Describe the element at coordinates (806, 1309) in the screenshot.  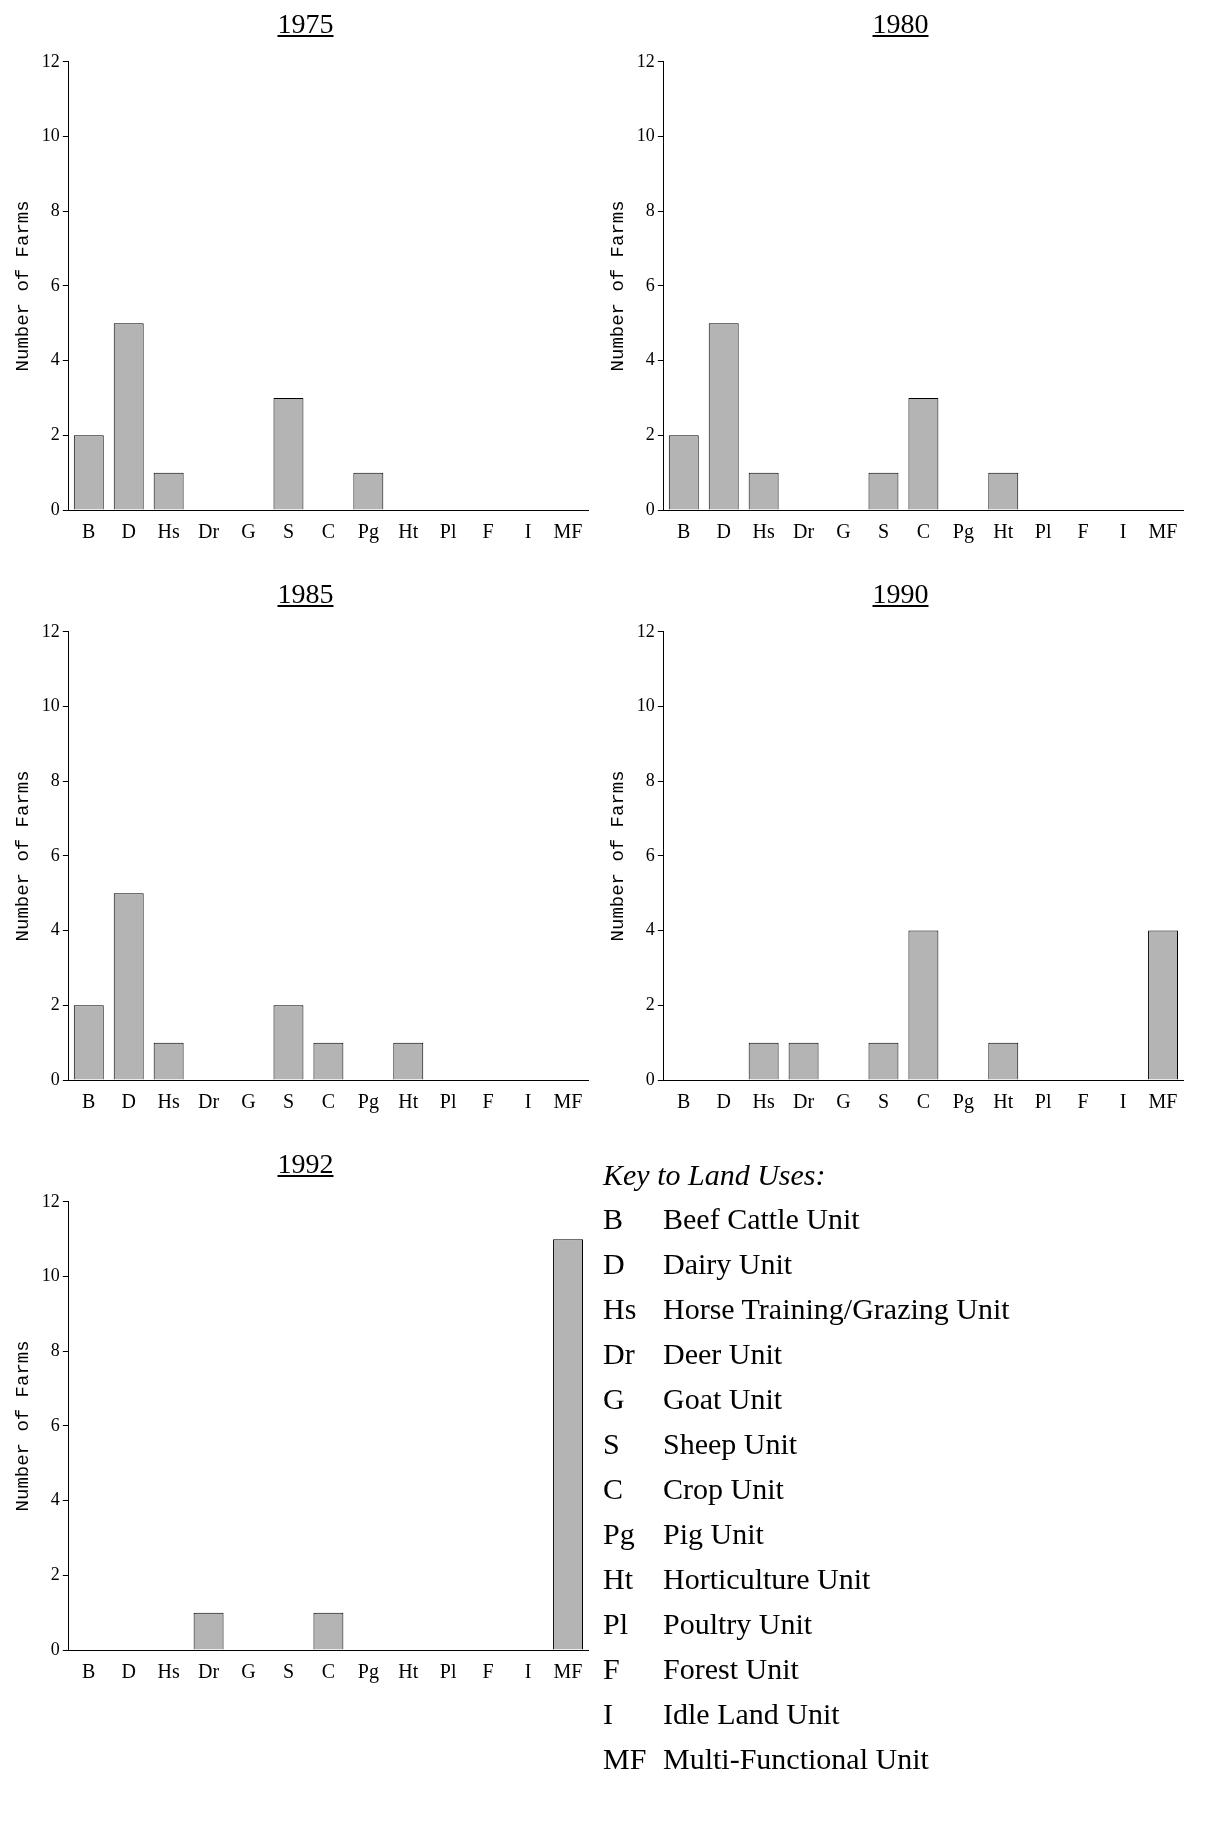
I see `text: Hs Horse Training/Grazing Unit` at that location.